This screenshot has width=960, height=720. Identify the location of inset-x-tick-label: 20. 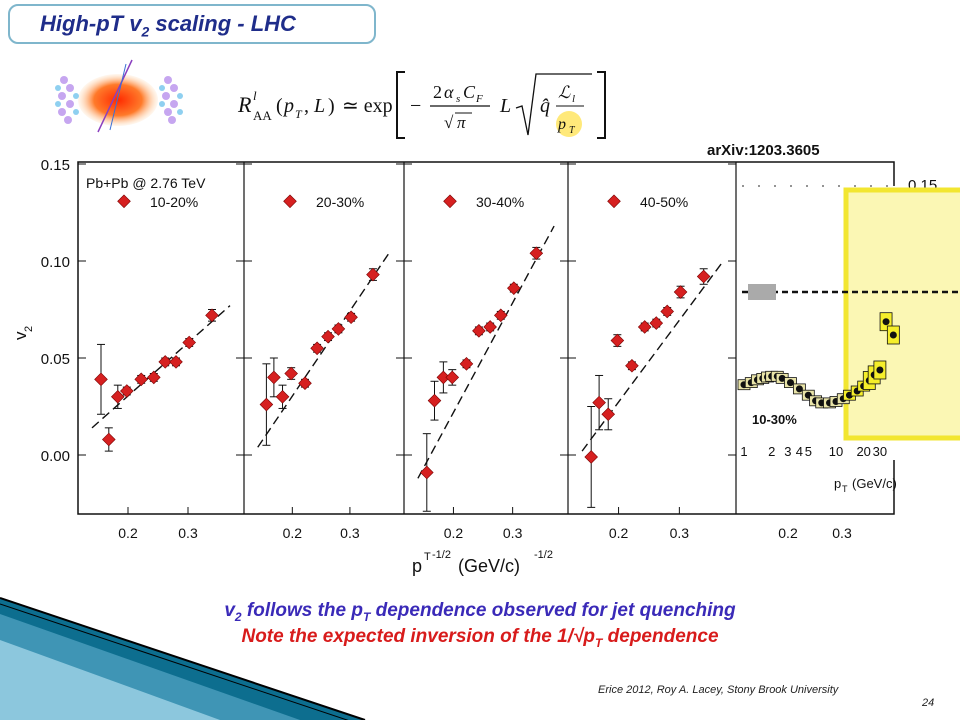
(863, 451).